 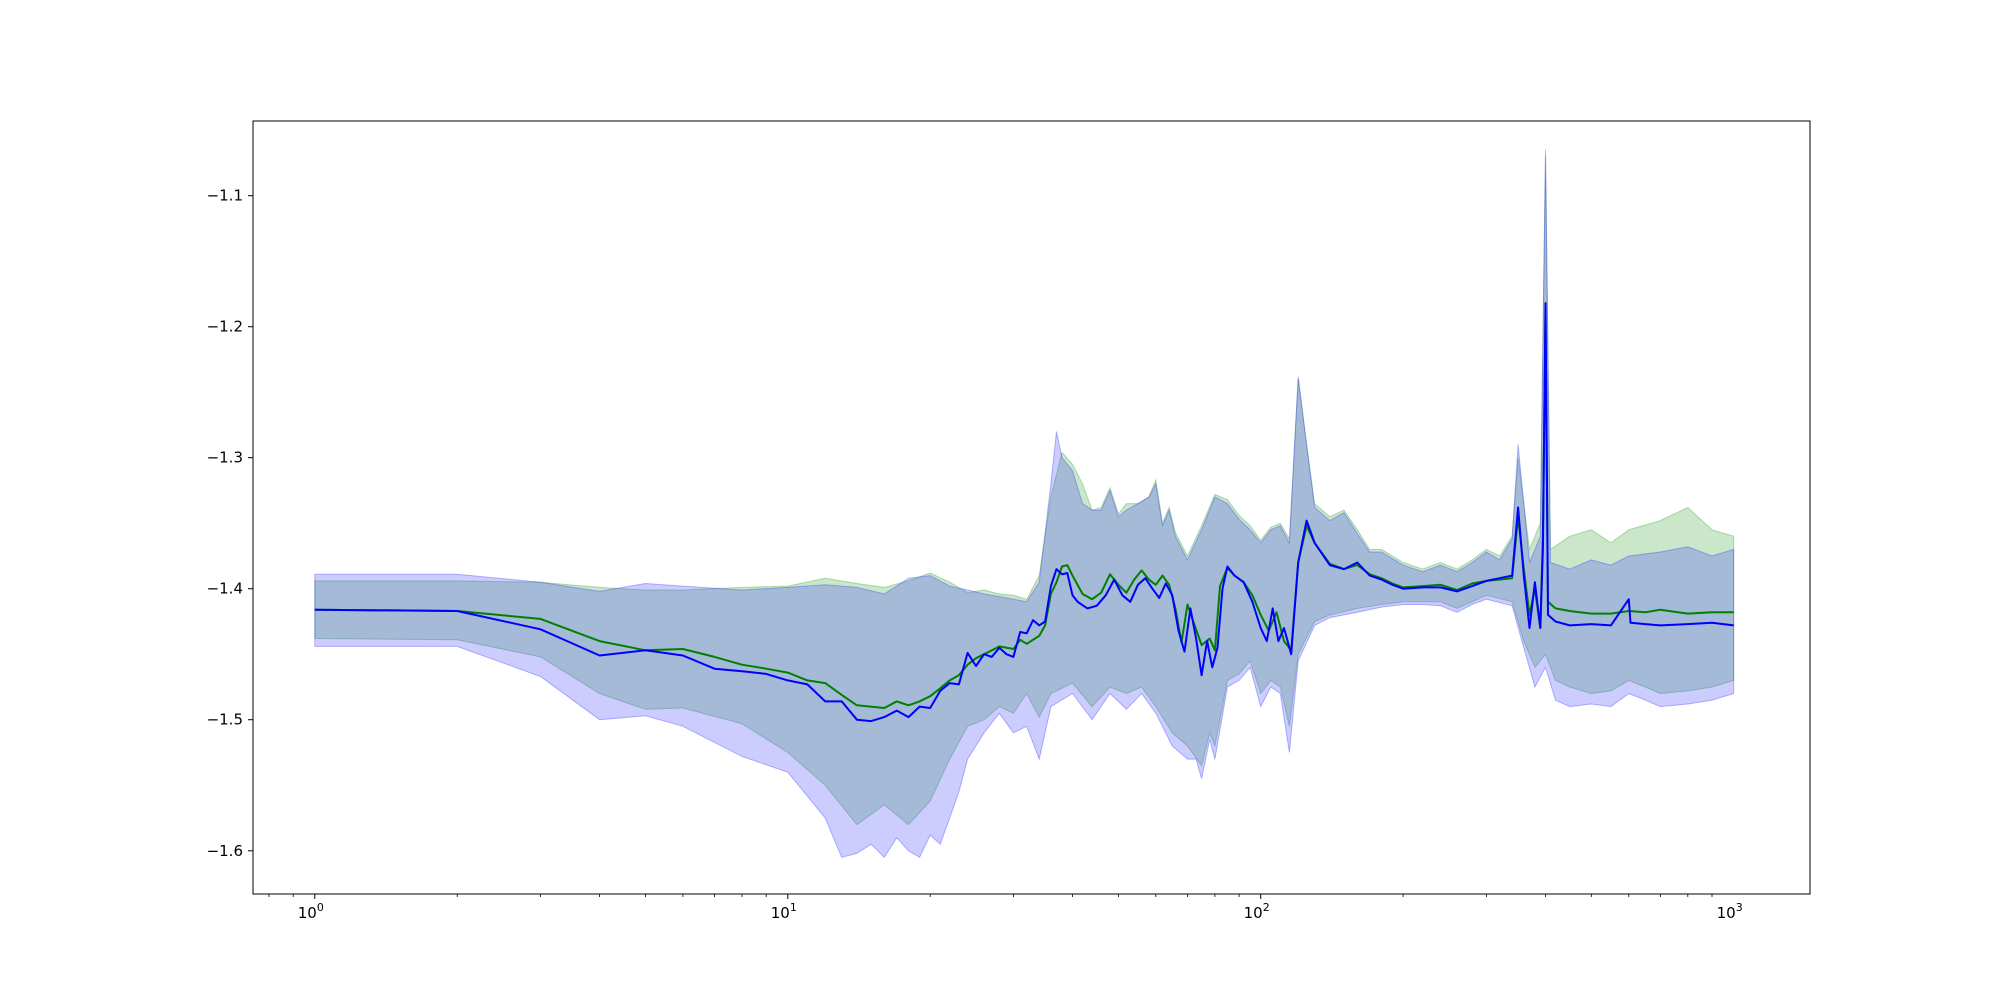 What do you see at coordinates (225, 720) in the screenshot?
I see `y-tick-label: −1.5` at bounding box center [225, 720].